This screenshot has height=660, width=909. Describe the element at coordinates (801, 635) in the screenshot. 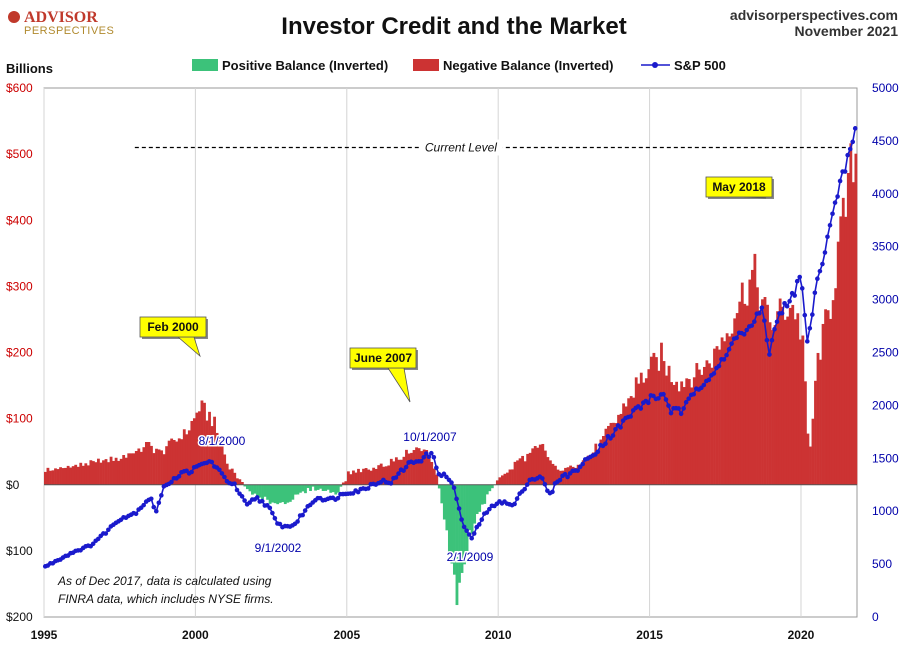

I see `x-tick-label: 2020` at that location.